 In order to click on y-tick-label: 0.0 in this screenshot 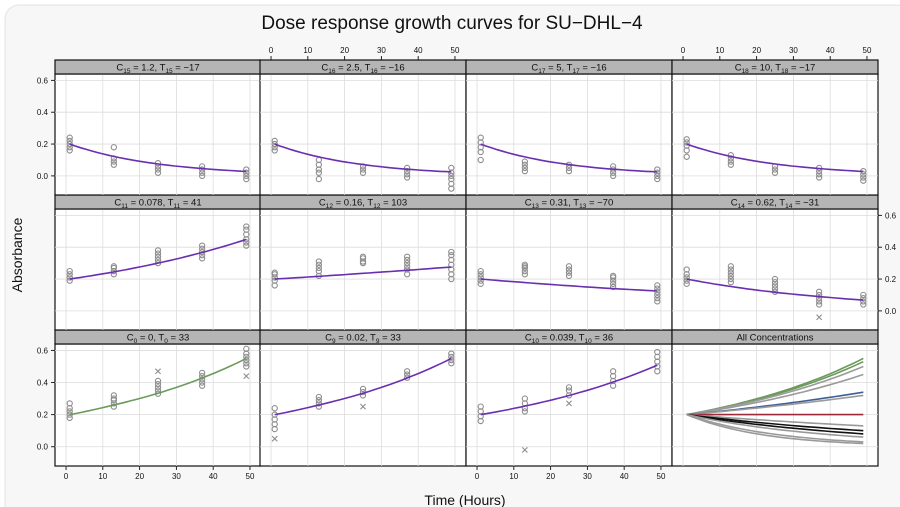, I will do `click(43, 176)`.